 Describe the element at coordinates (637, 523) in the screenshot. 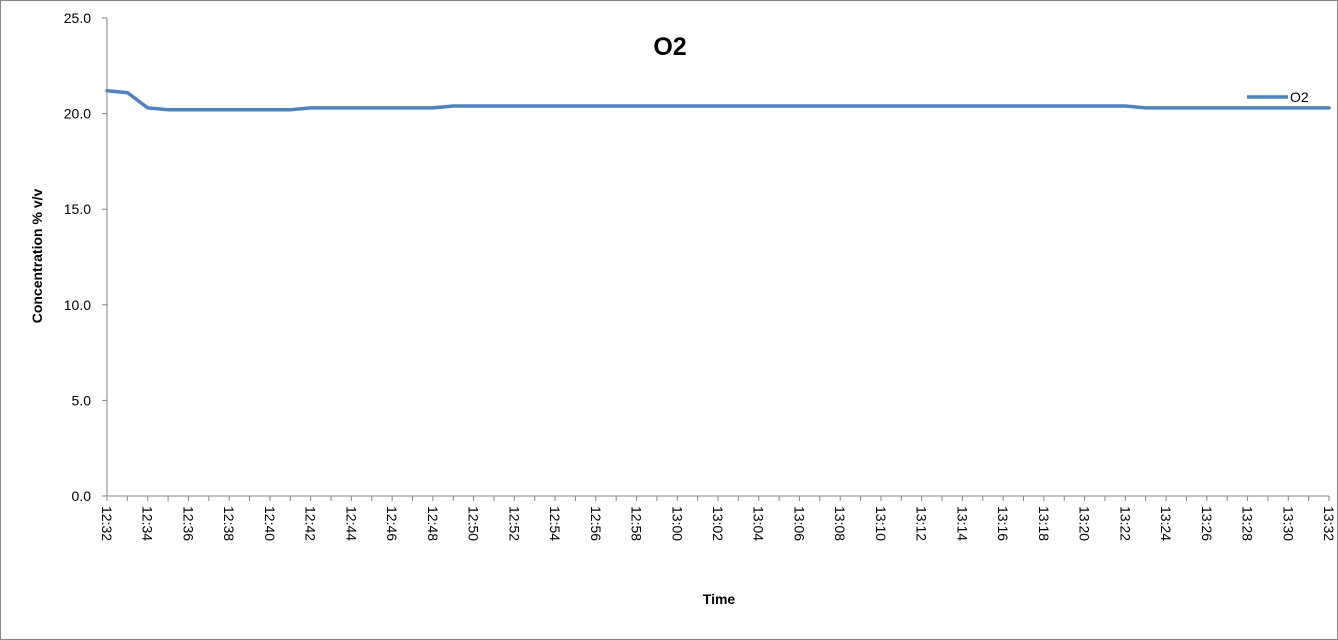

I see `x-tick-label: 12:58` at that location.